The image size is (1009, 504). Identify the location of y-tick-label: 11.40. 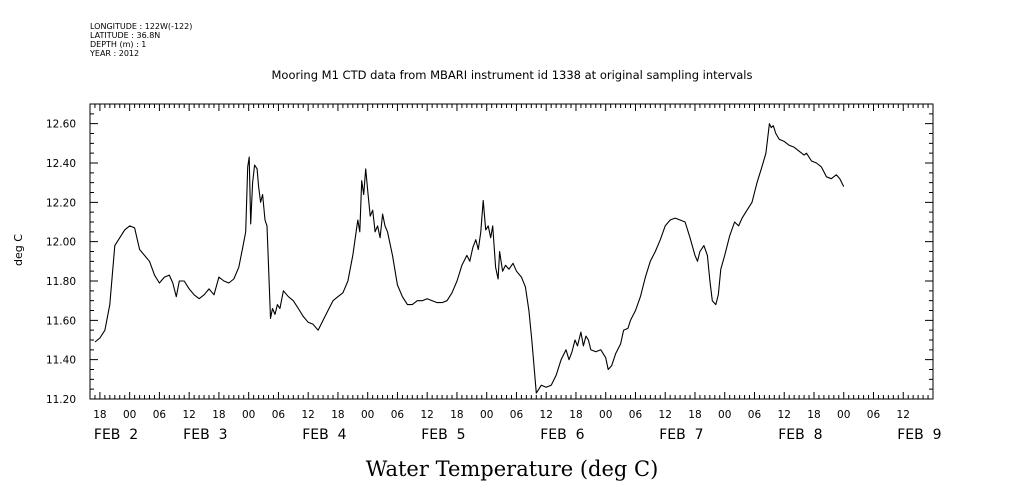
(61, 361).